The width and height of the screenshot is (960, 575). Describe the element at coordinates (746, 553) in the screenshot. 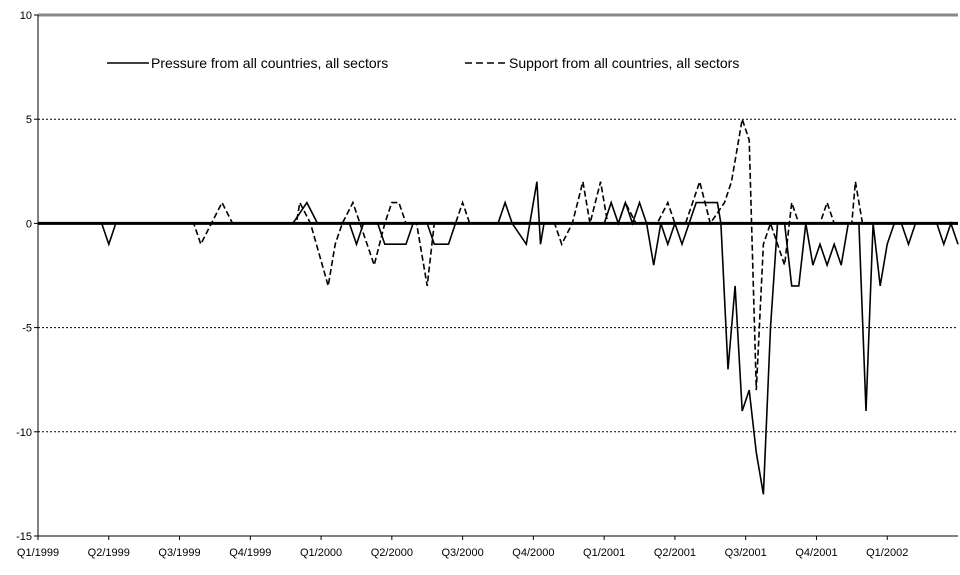

I see `x-tick-label: Q3/2001` at that location.